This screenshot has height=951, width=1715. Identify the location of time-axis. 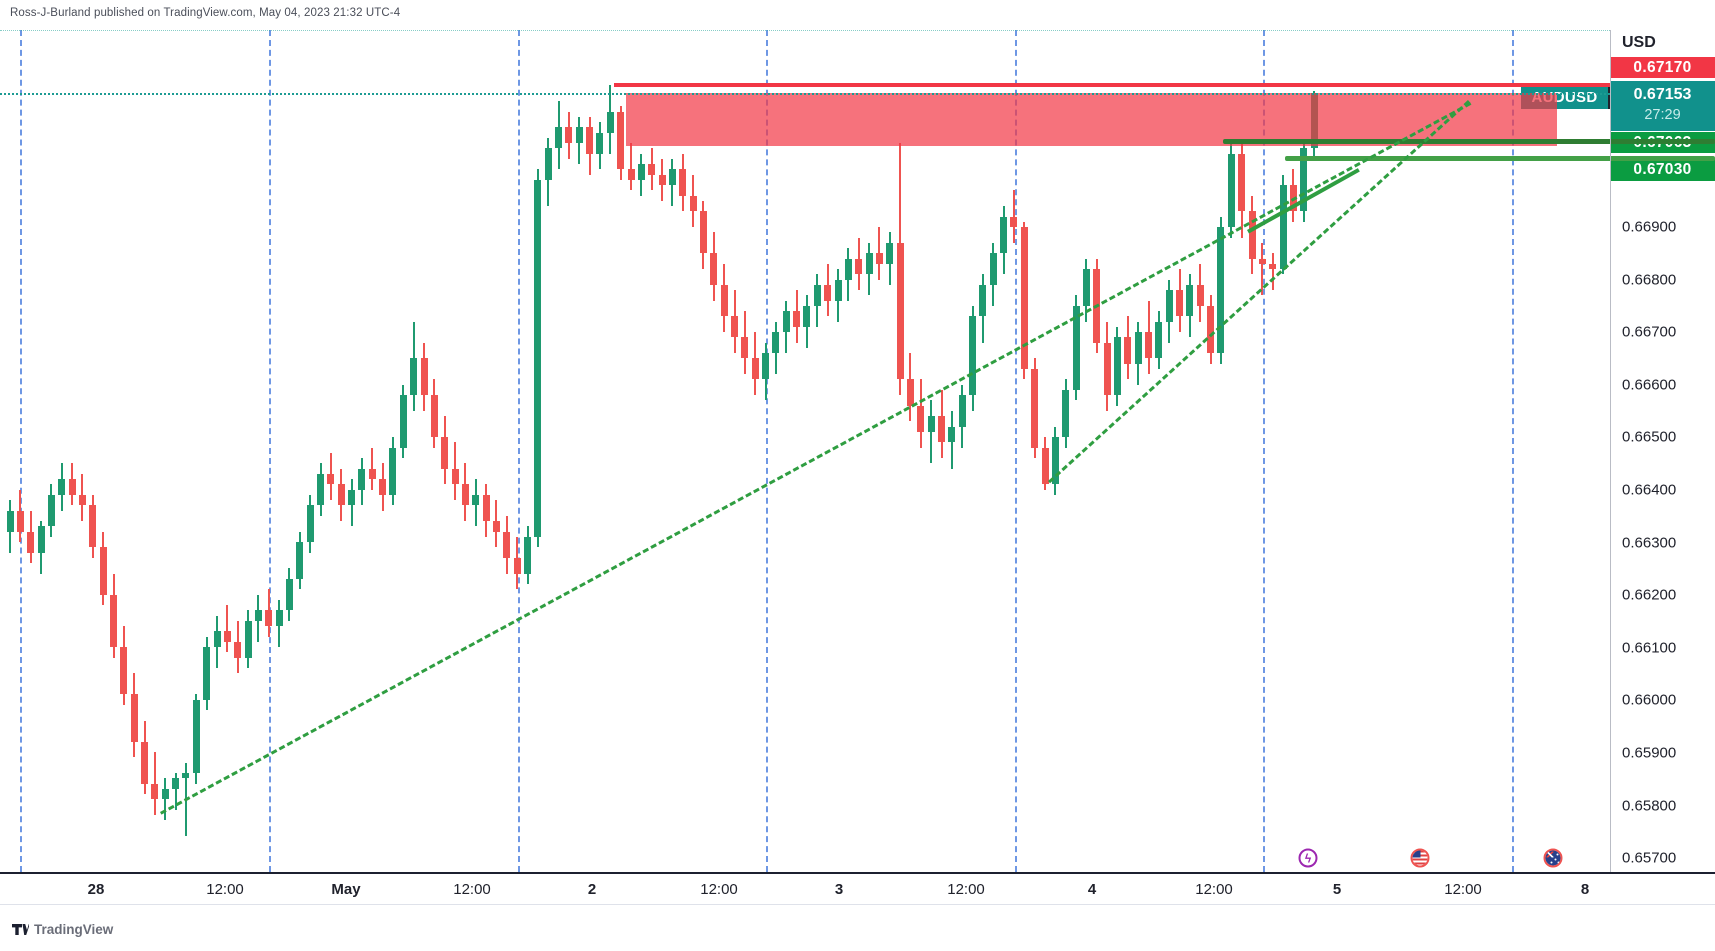
(857, 888).